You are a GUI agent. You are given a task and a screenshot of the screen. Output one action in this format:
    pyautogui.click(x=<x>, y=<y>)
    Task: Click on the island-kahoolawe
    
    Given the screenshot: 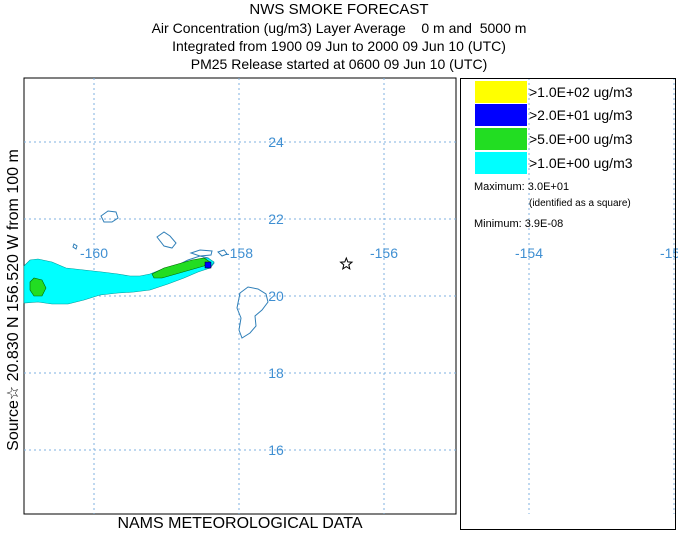 What is the action you would take?
    pyautogui.click(x=222, y=253)
    